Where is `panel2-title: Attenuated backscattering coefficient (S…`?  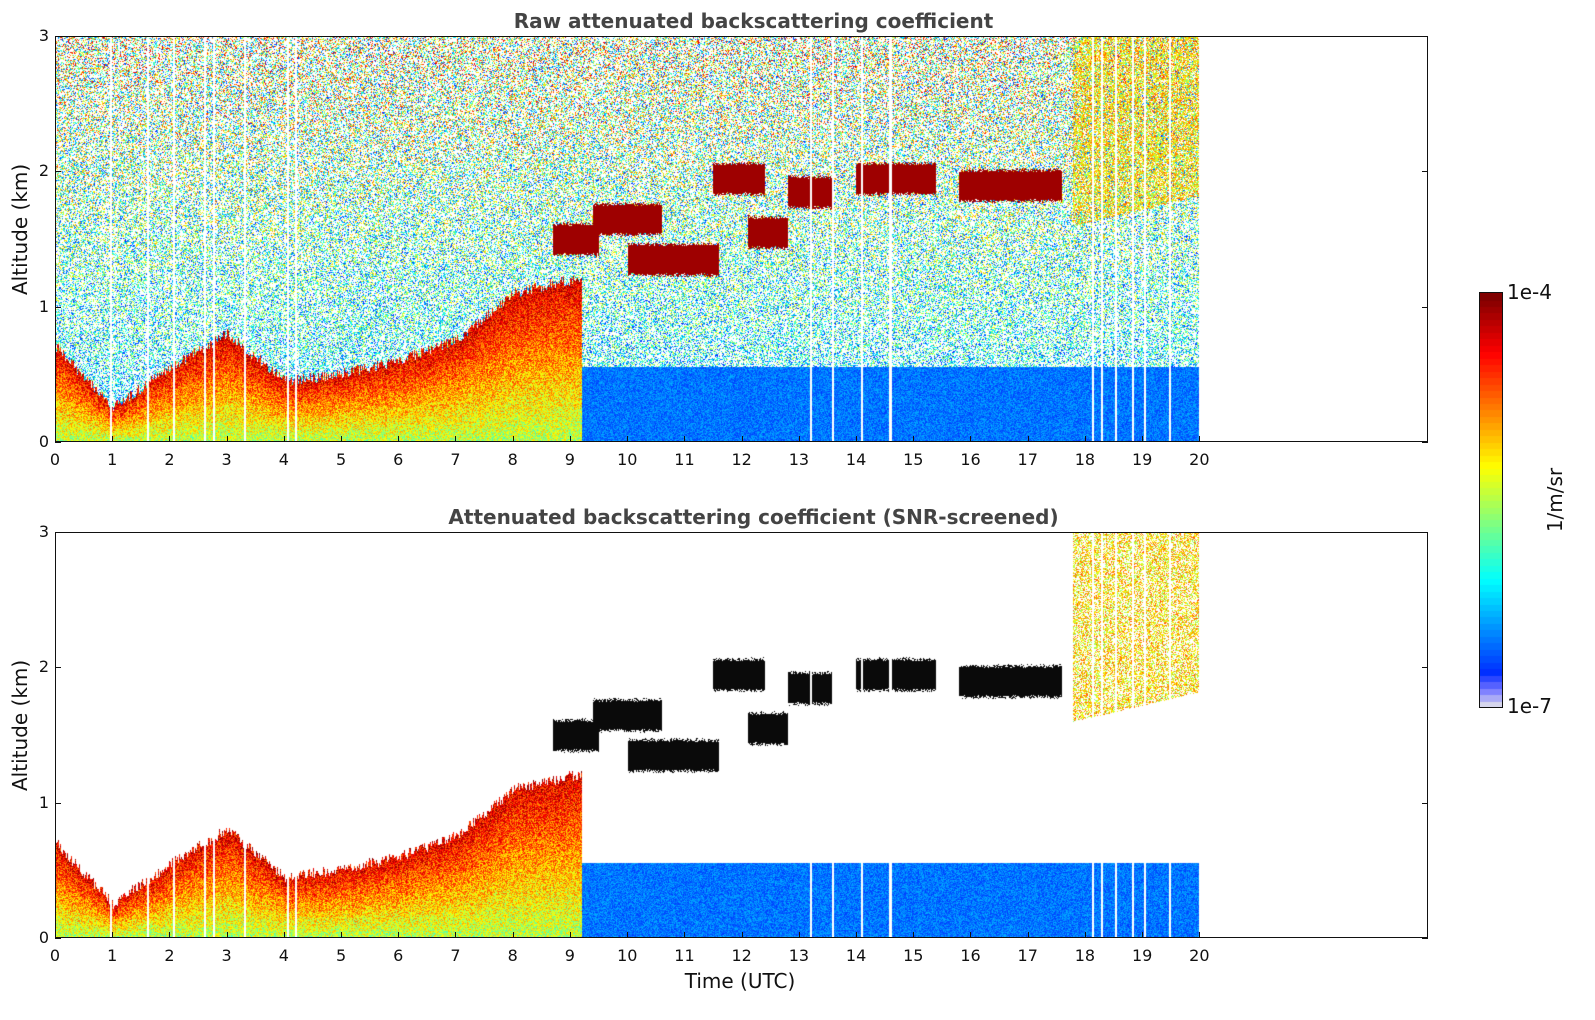 panel2-title: Attenuated backscattering coefficient (S… is located at coordinates (753, 517).